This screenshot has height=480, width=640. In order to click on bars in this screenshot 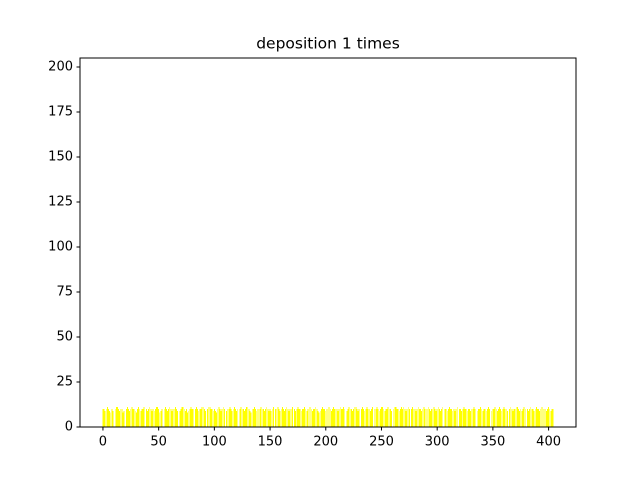, I will do `click(328, 417)`.